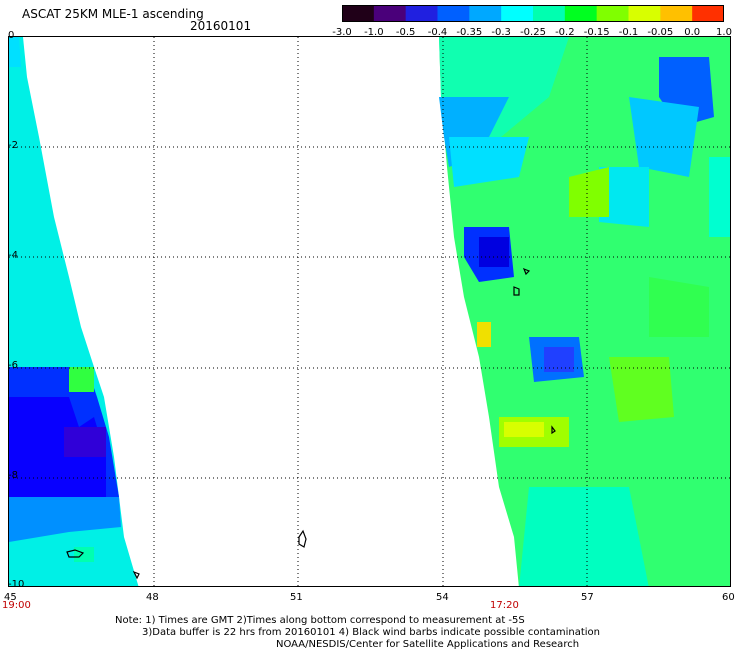 The height and width of the screenshot is (650, 740). Describe the element at coordinates (565, 32) in the screenshot. I see `colorbar-tick-label: -0.2` at that location.